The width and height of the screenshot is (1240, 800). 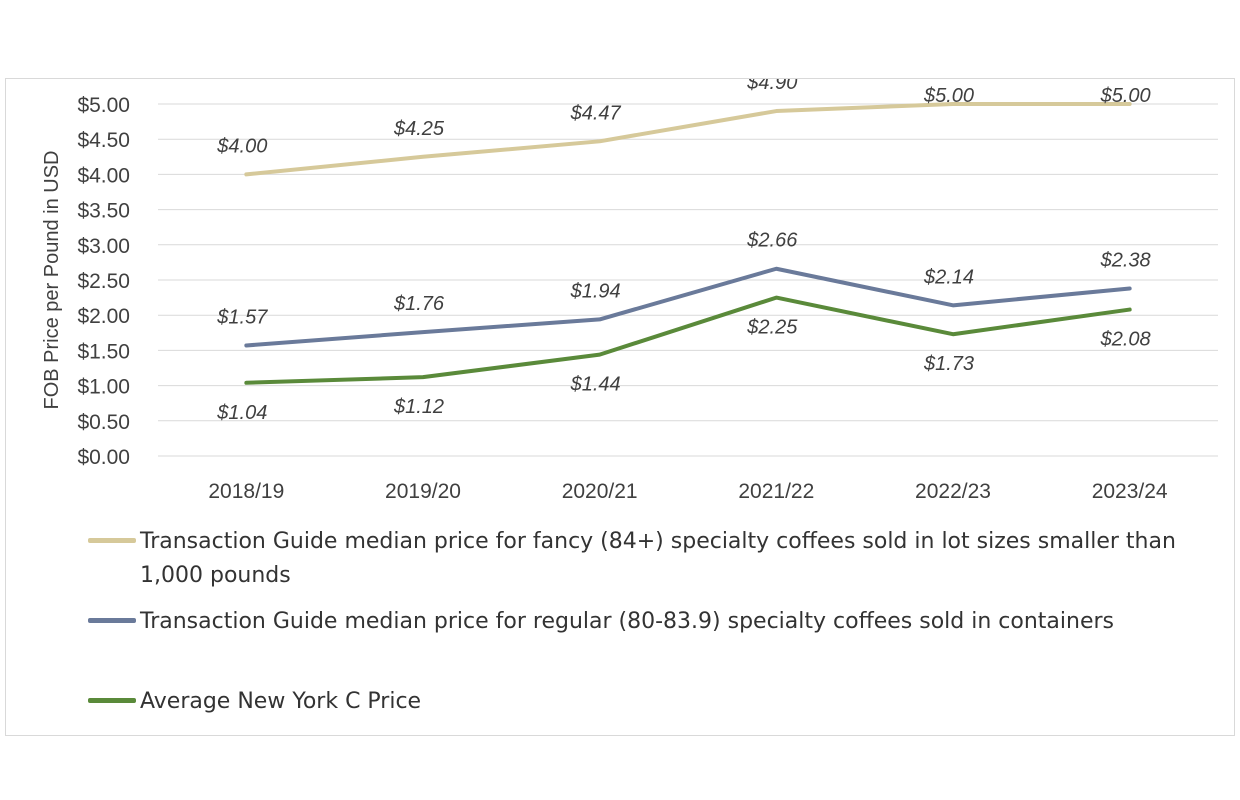 I want to click on legend-item-nyc: Average New York C Price, so click(x=638, y=702).